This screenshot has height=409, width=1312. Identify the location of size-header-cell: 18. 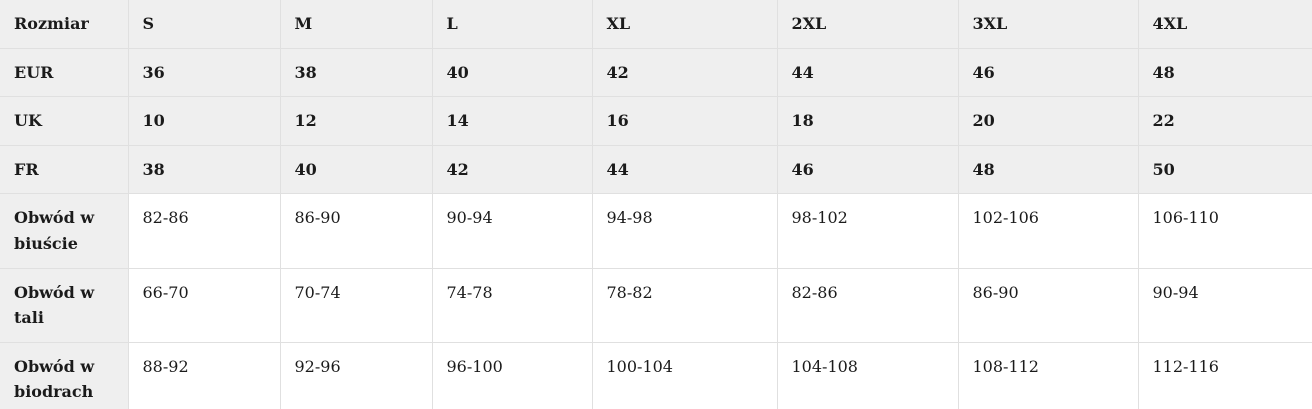
(867, 121).